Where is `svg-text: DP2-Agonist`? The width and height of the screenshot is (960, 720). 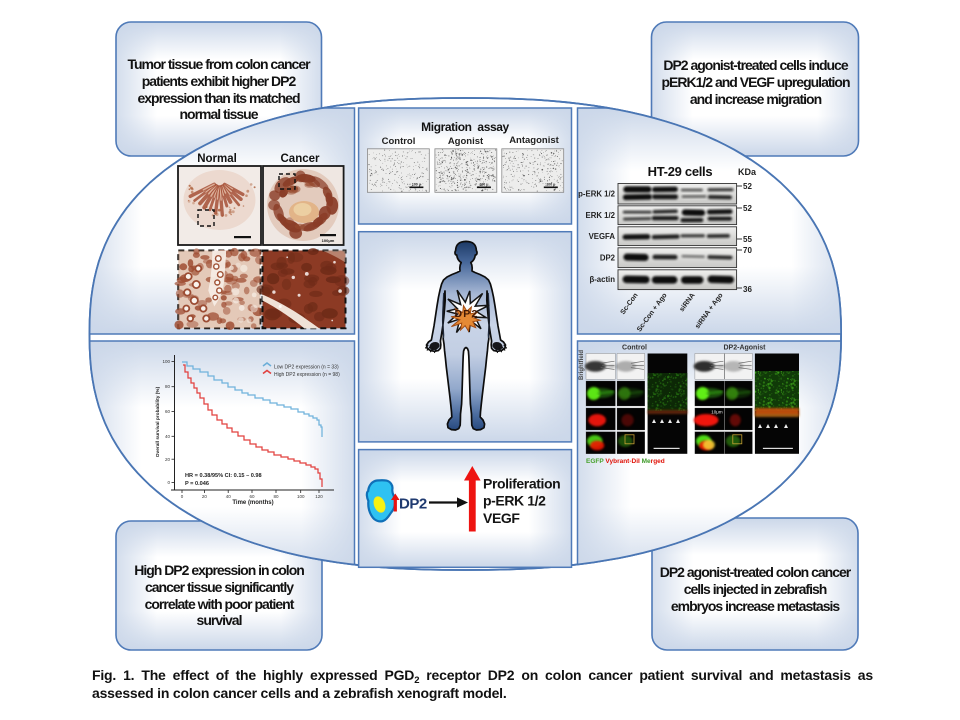
svg-text: DP2-Agonist is located at coordinates (745, 348).